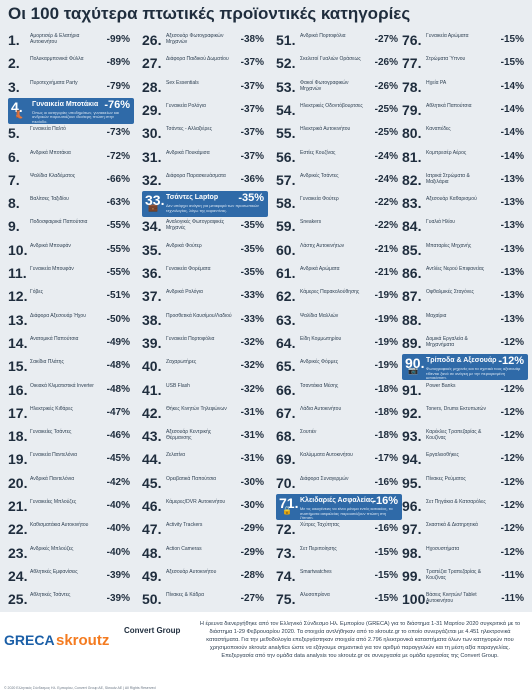  I want to click on greca-logo: GRECA, so click(29, 640).